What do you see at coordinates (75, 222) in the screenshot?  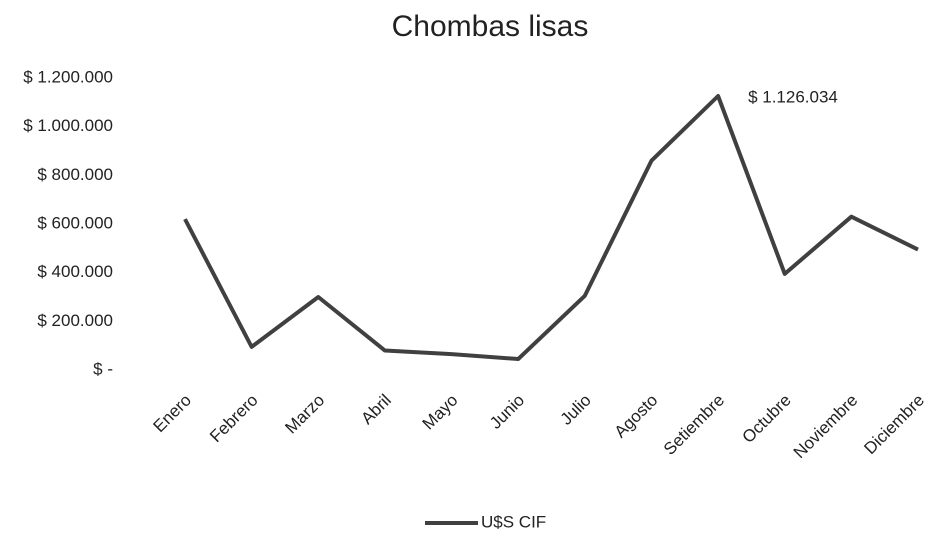 I see `y-tick-label: $ 600.000` at bounding box center [75, 222].